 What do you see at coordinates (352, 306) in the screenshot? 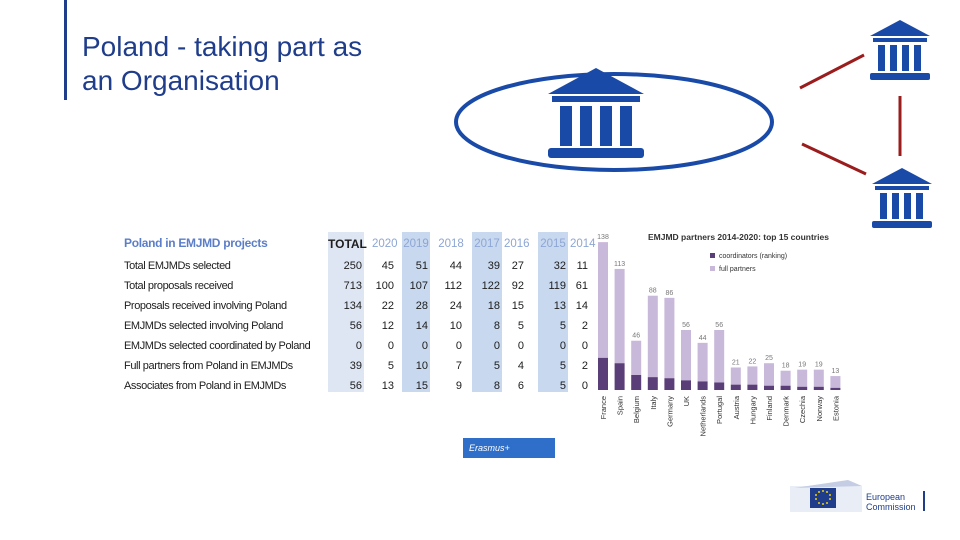
I see `table-cell: 134` at bounding box center [352, 306].